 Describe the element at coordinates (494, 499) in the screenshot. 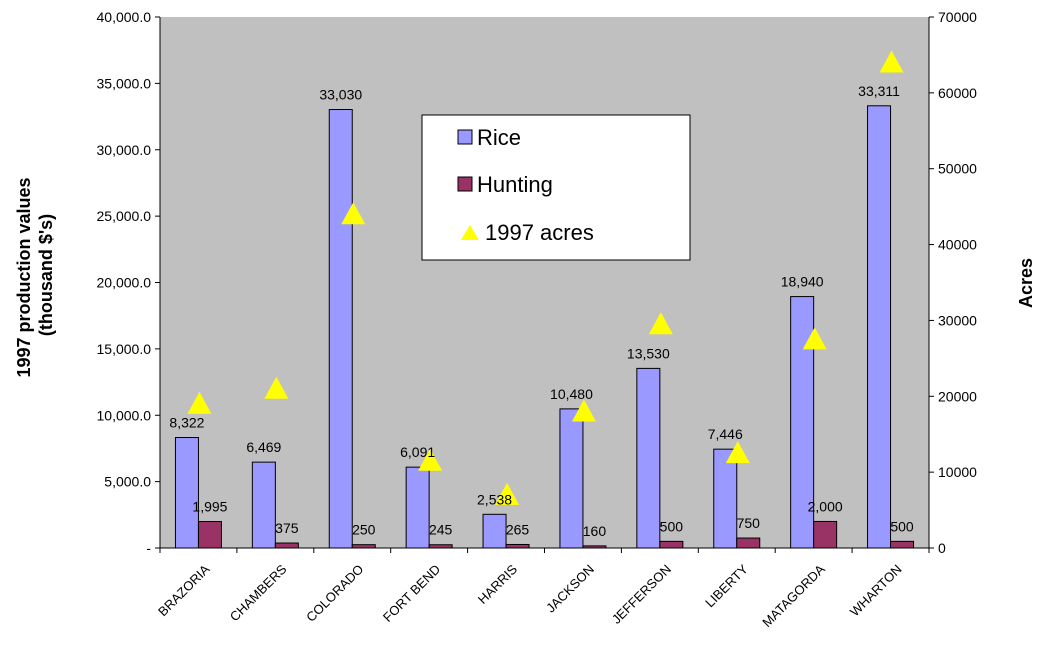

I see `rice-data-label: 2,538` at that location.